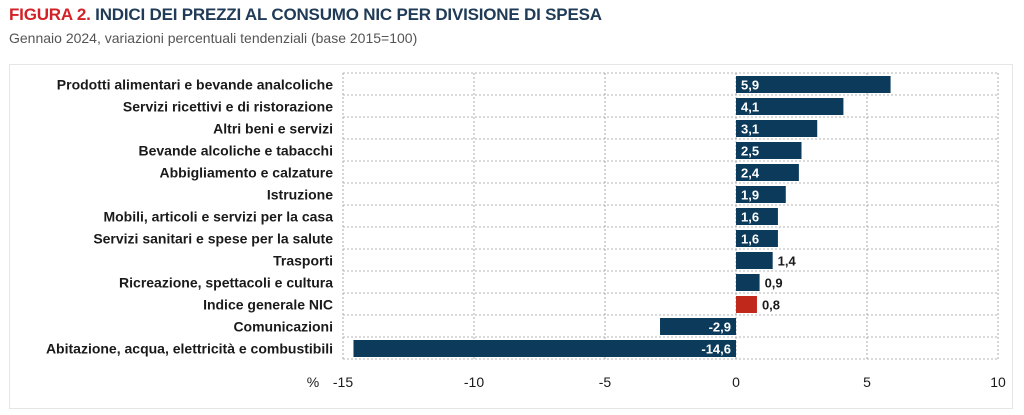 The image size is (1024, 415). Describe the element at coordinates (867, 382) in the screenshot. I see `x-tick-label: 5` at that location.